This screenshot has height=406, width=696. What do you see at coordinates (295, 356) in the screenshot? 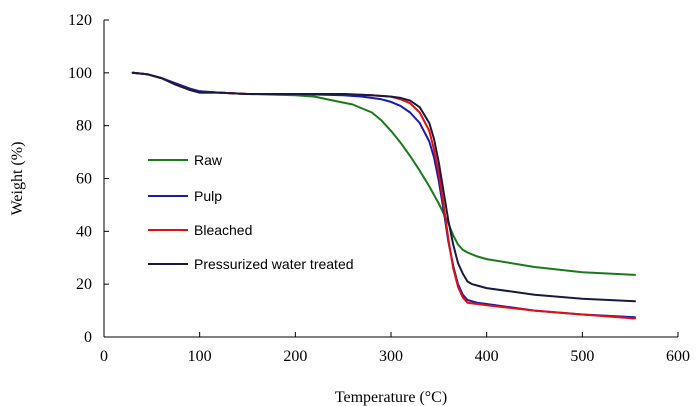
I see `x-tick-label: 200` at bounding box center [295, 356].